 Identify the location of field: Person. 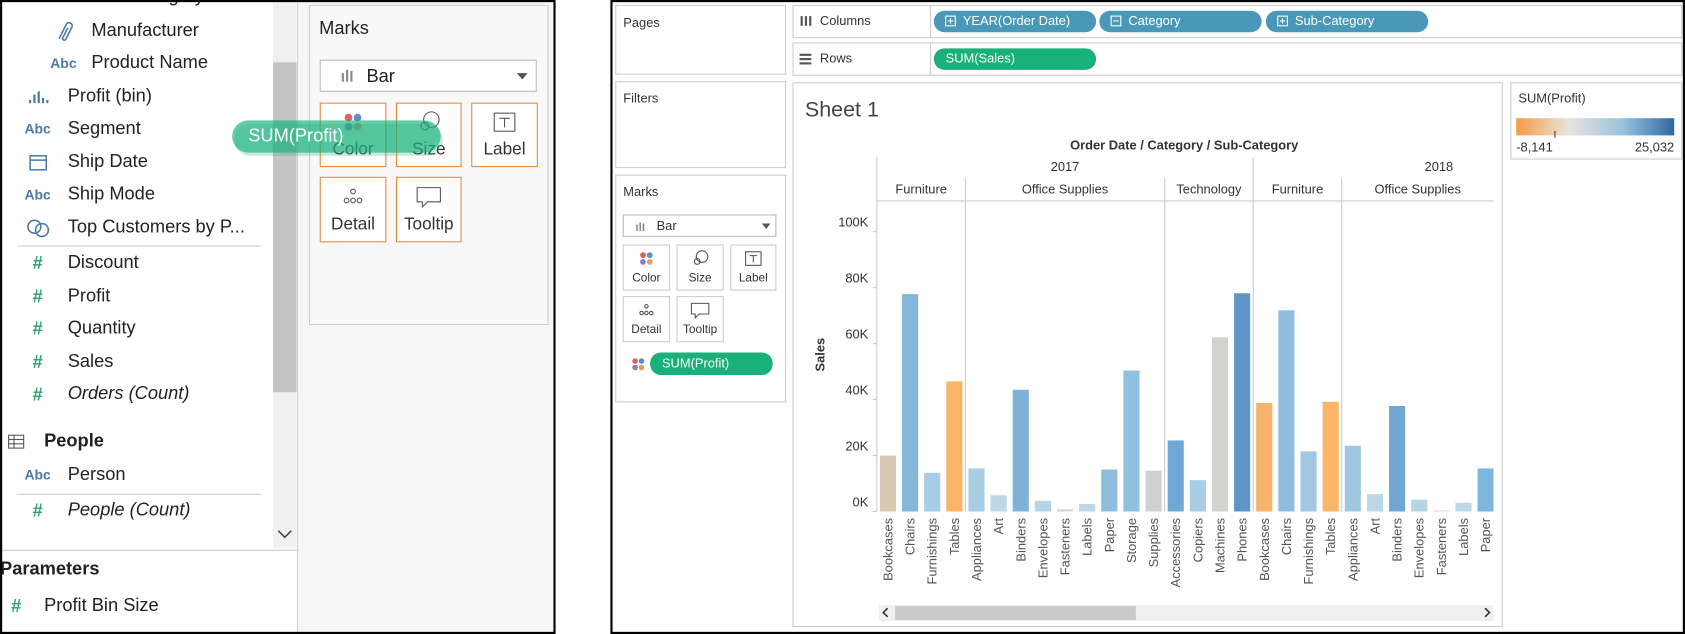
(97, 473).